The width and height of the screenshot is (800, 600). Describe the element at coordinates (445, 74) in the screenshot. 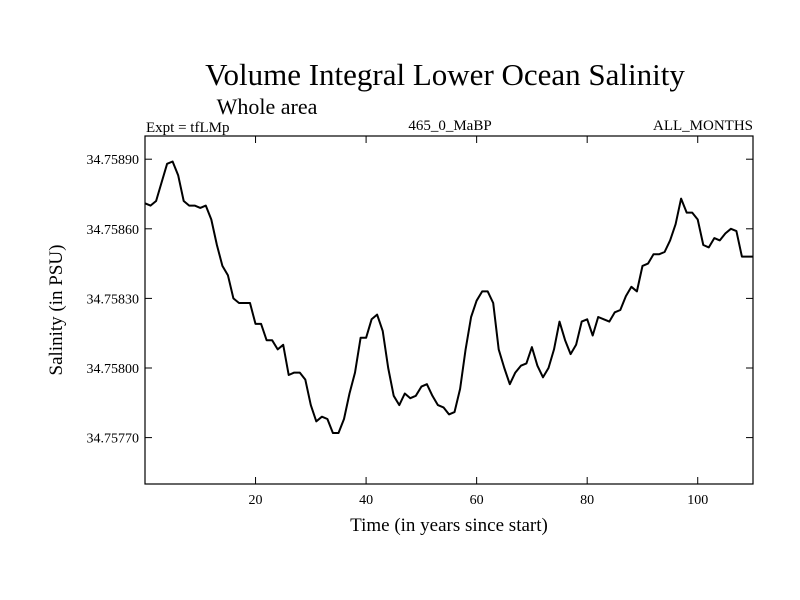

I see `chart-title: Volume Integral Lower Ocean Salinity` at that location.